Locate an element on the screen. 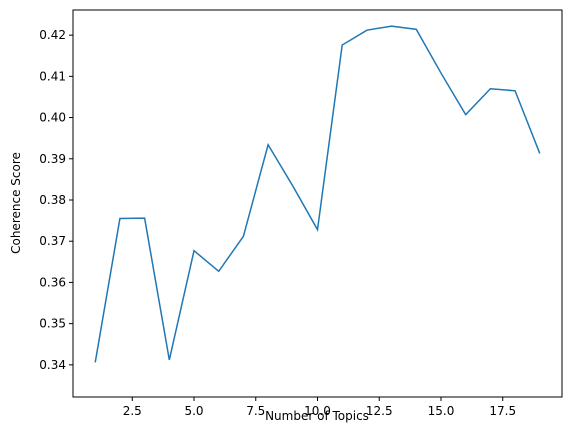 This screenshot has height=432, width=576. y-tick-label: 0.38 is located at coordinates (52, 200).